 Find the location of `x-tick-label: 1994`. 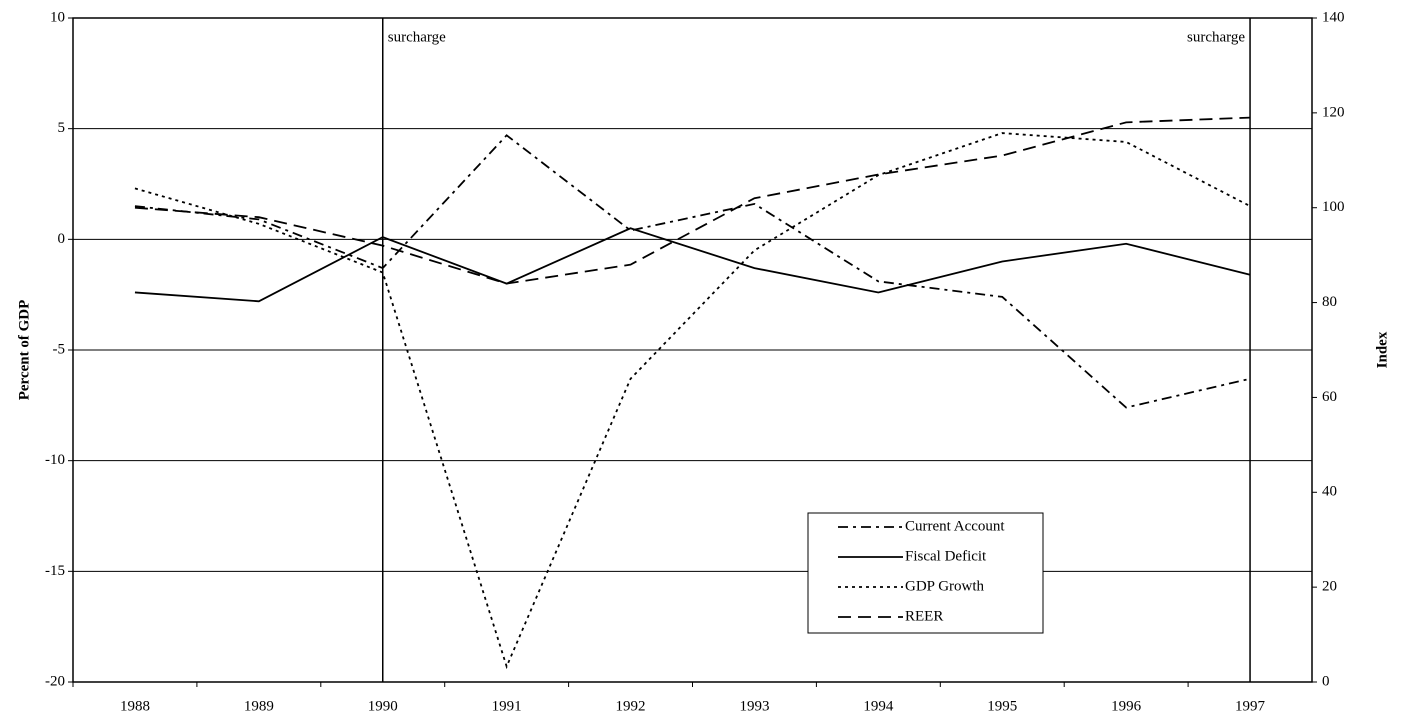

x-tick-label: 1994 is located at coordinates (878, 706).